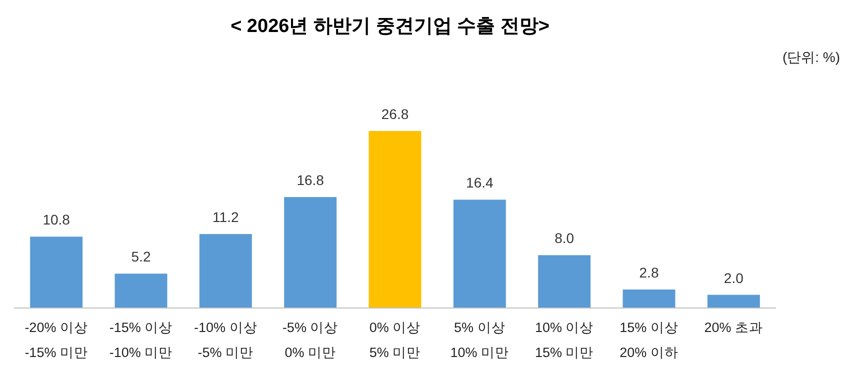  I want to click on x-tick-label: -10% 이상 -5% 미만, so click(226, 340).